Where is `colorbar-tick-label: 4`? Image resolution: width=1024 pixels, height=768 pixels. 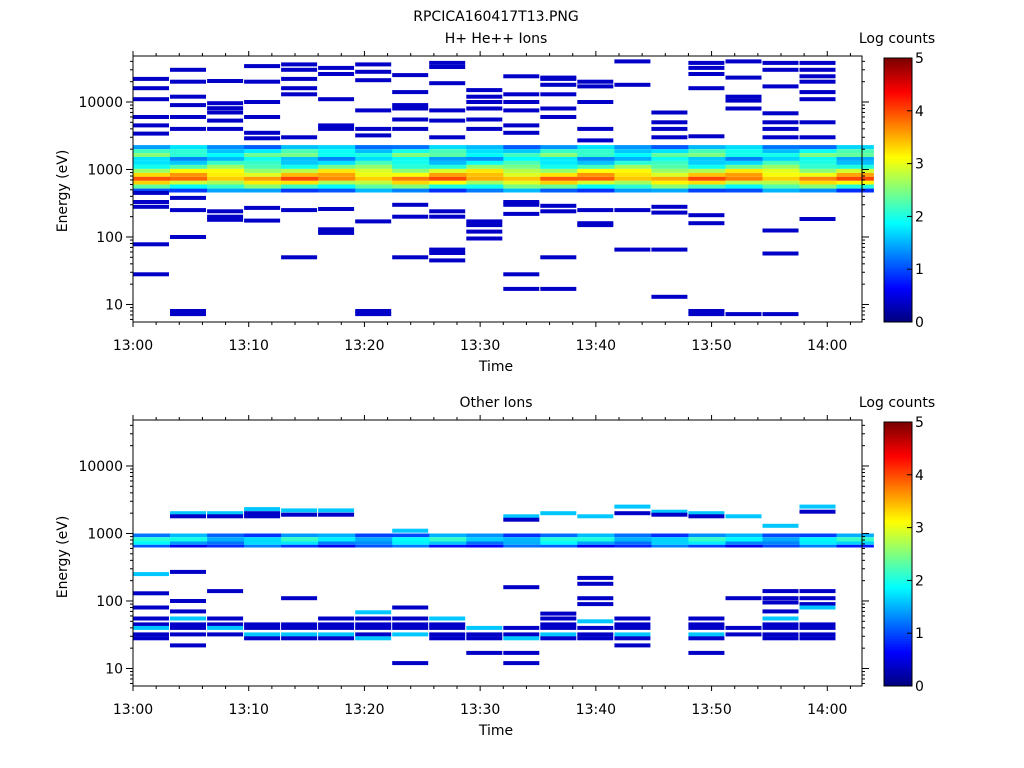 colorbar-tick-label: 4 is located at coordinates (919, 112).